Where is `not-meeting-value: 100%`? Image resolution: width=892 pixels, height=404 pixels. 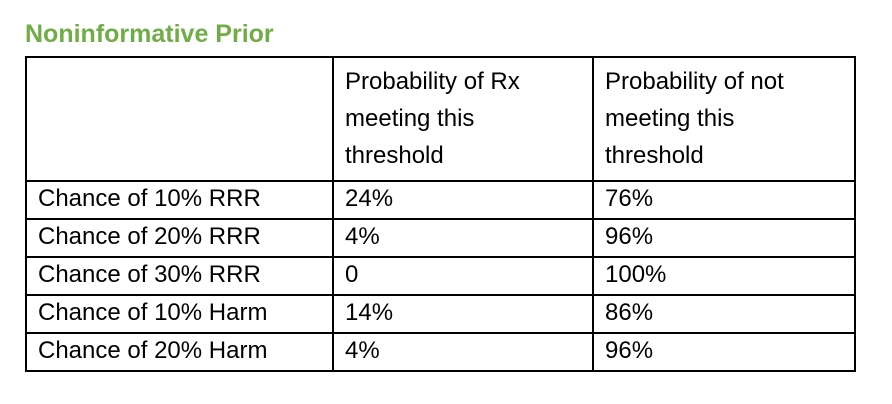 not-meeting-value: 100% is located at coordinates (724, 276).